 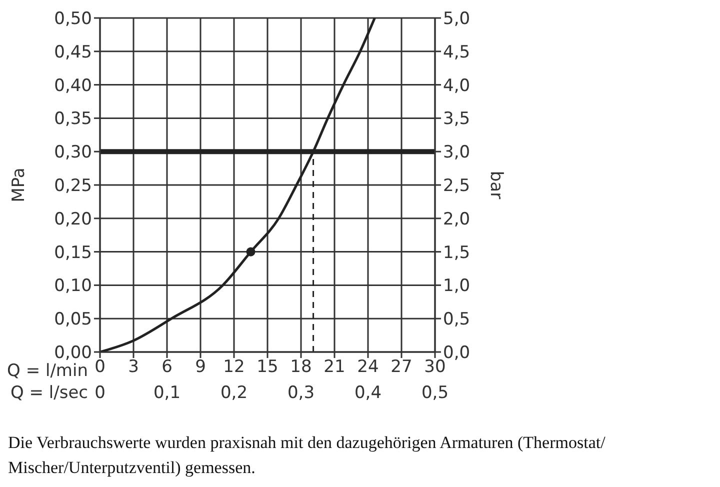 What do you see at coordinates (456, 19) in the screenshot?
I see `y2-tick-label: 5,0` at bounding box center [456, 19].